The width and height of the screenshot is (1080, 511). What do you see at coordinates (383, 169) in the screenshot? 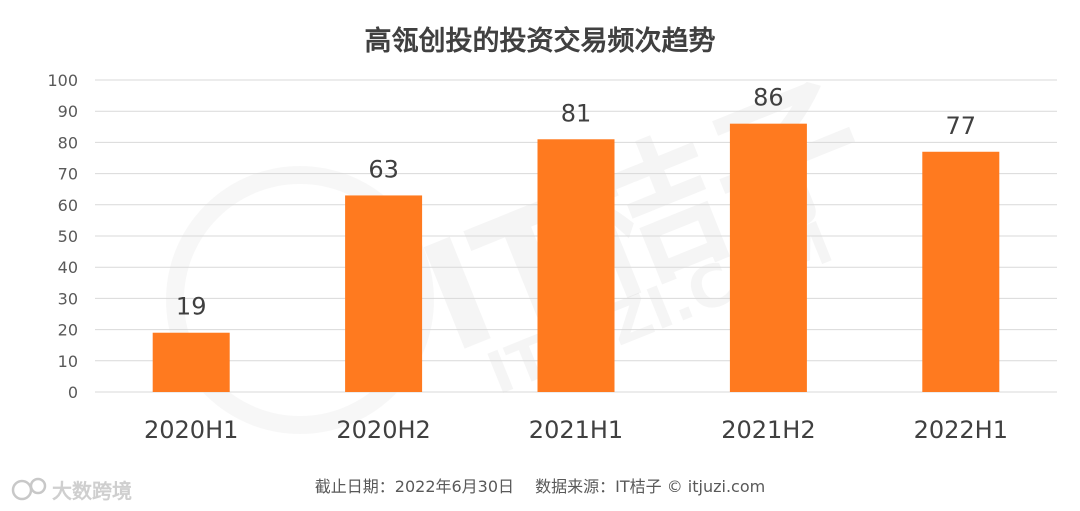
I see `data-label-2020H2: 63` at bounding box center [383, 169].